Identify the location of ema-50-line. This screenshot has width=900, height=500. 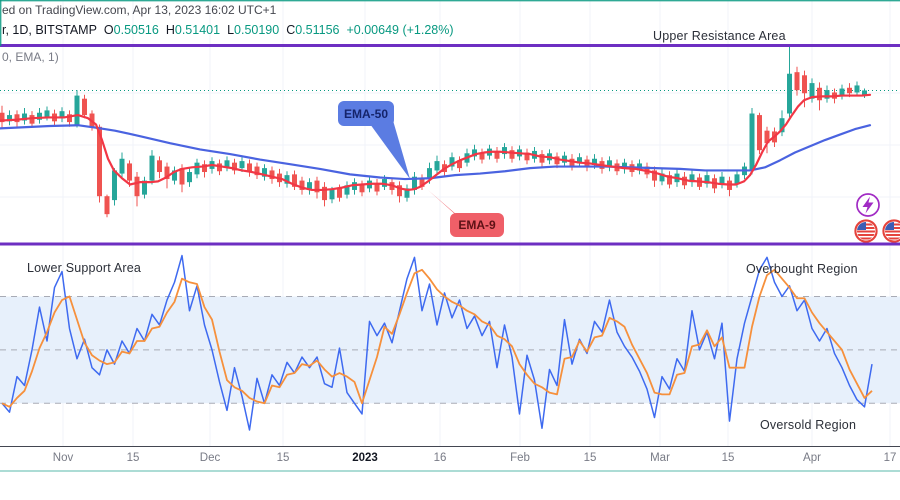
(436, 152).